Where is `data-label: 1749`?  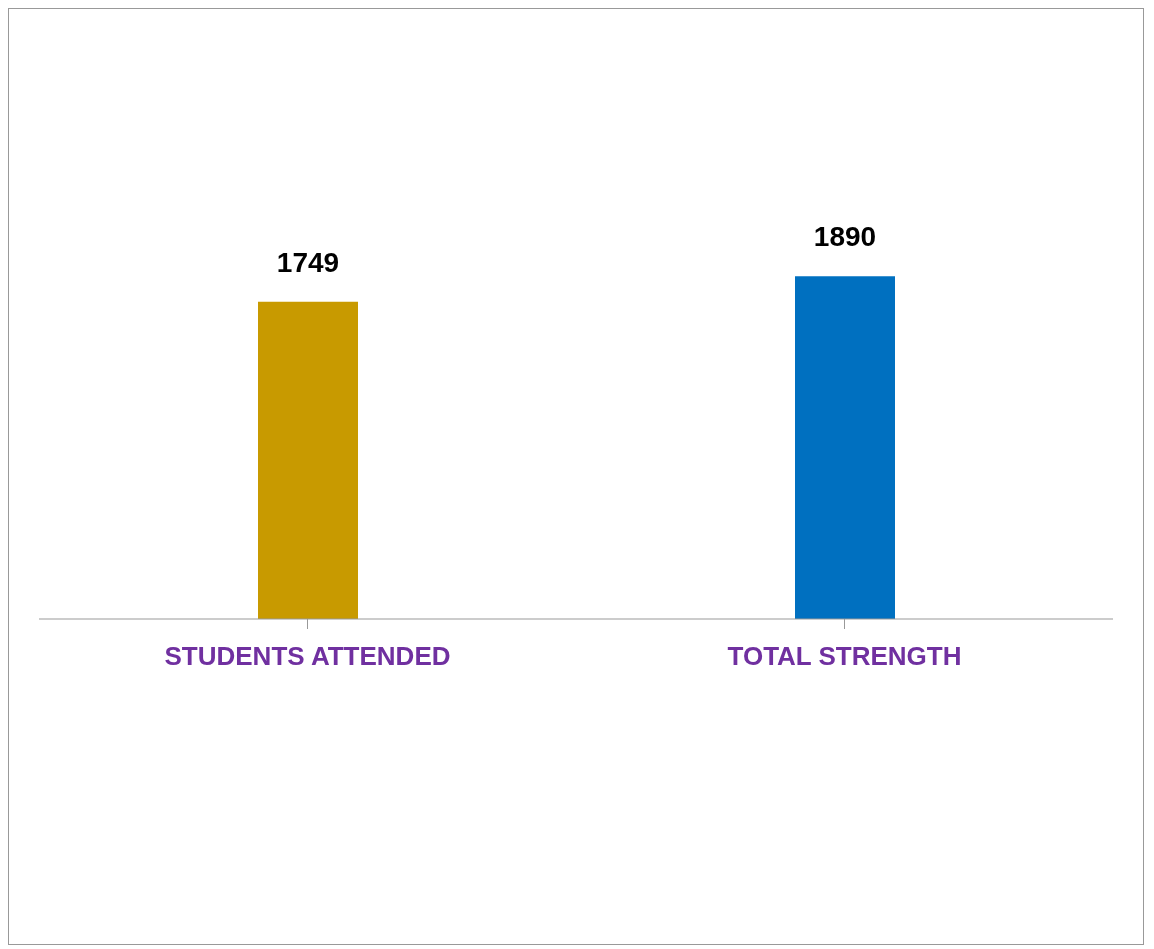 data-label: 1749 is located at coordinates (308, 262).